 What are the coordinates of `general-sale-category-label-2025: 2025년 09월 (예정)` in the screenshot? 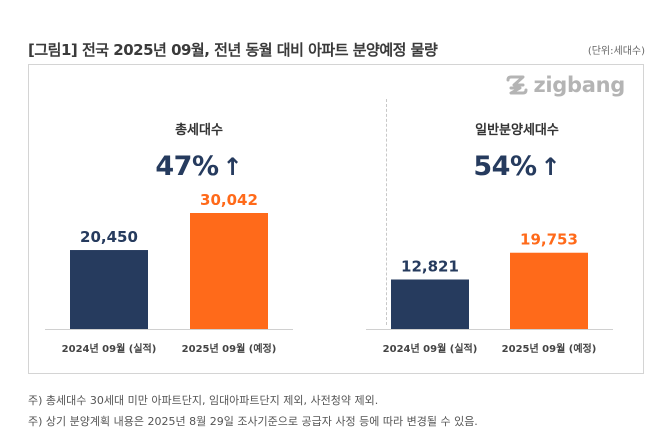 It's located at (549, 348).